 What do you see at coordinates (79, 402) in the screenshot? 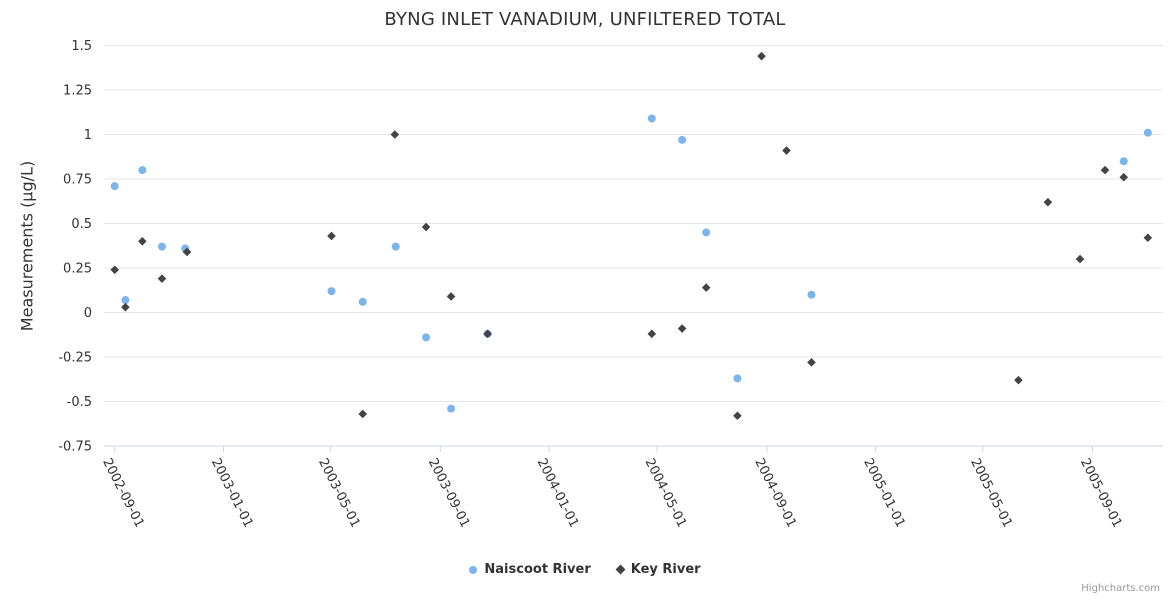
I see `y-tick-label: -0.5` at bounding box center [79, 402].